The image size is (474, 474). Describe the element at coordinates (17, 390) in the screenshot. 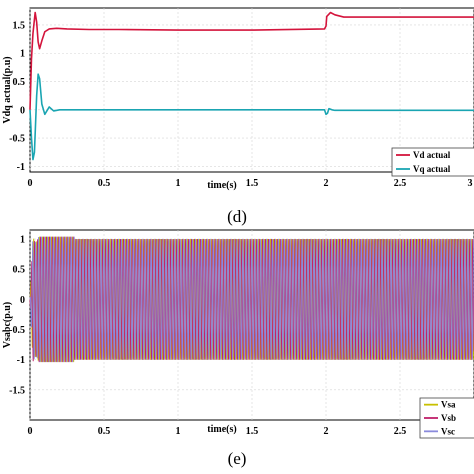

I see `y-tick-label: -1.5` at that location.